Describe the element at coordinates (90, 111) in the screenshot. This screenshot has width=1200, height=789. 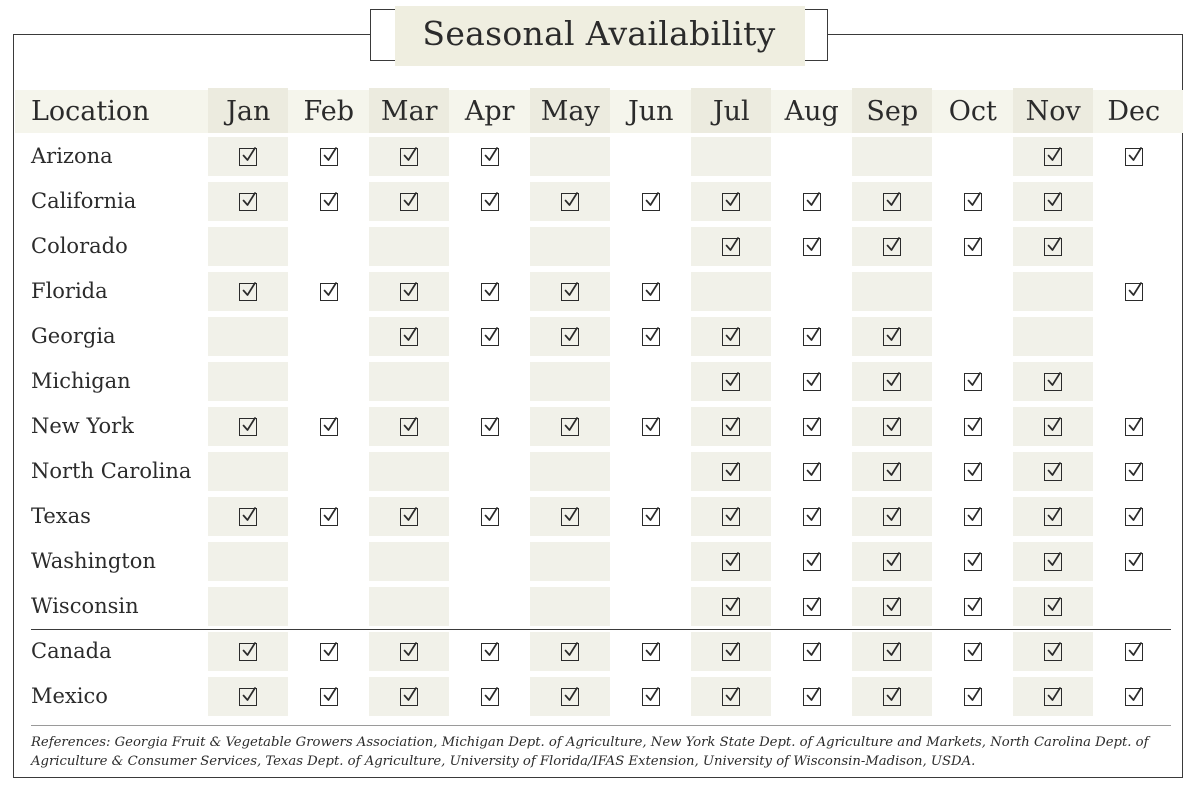
I see `location-header: Location` at that location.